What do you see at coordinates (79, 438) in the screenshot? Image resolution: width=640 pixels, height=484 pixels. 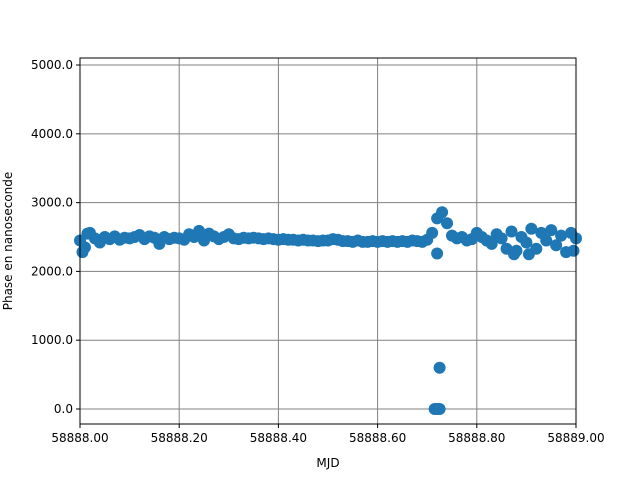 I see `x-tick-label: 58888.00` at bounding box center [79, 438].